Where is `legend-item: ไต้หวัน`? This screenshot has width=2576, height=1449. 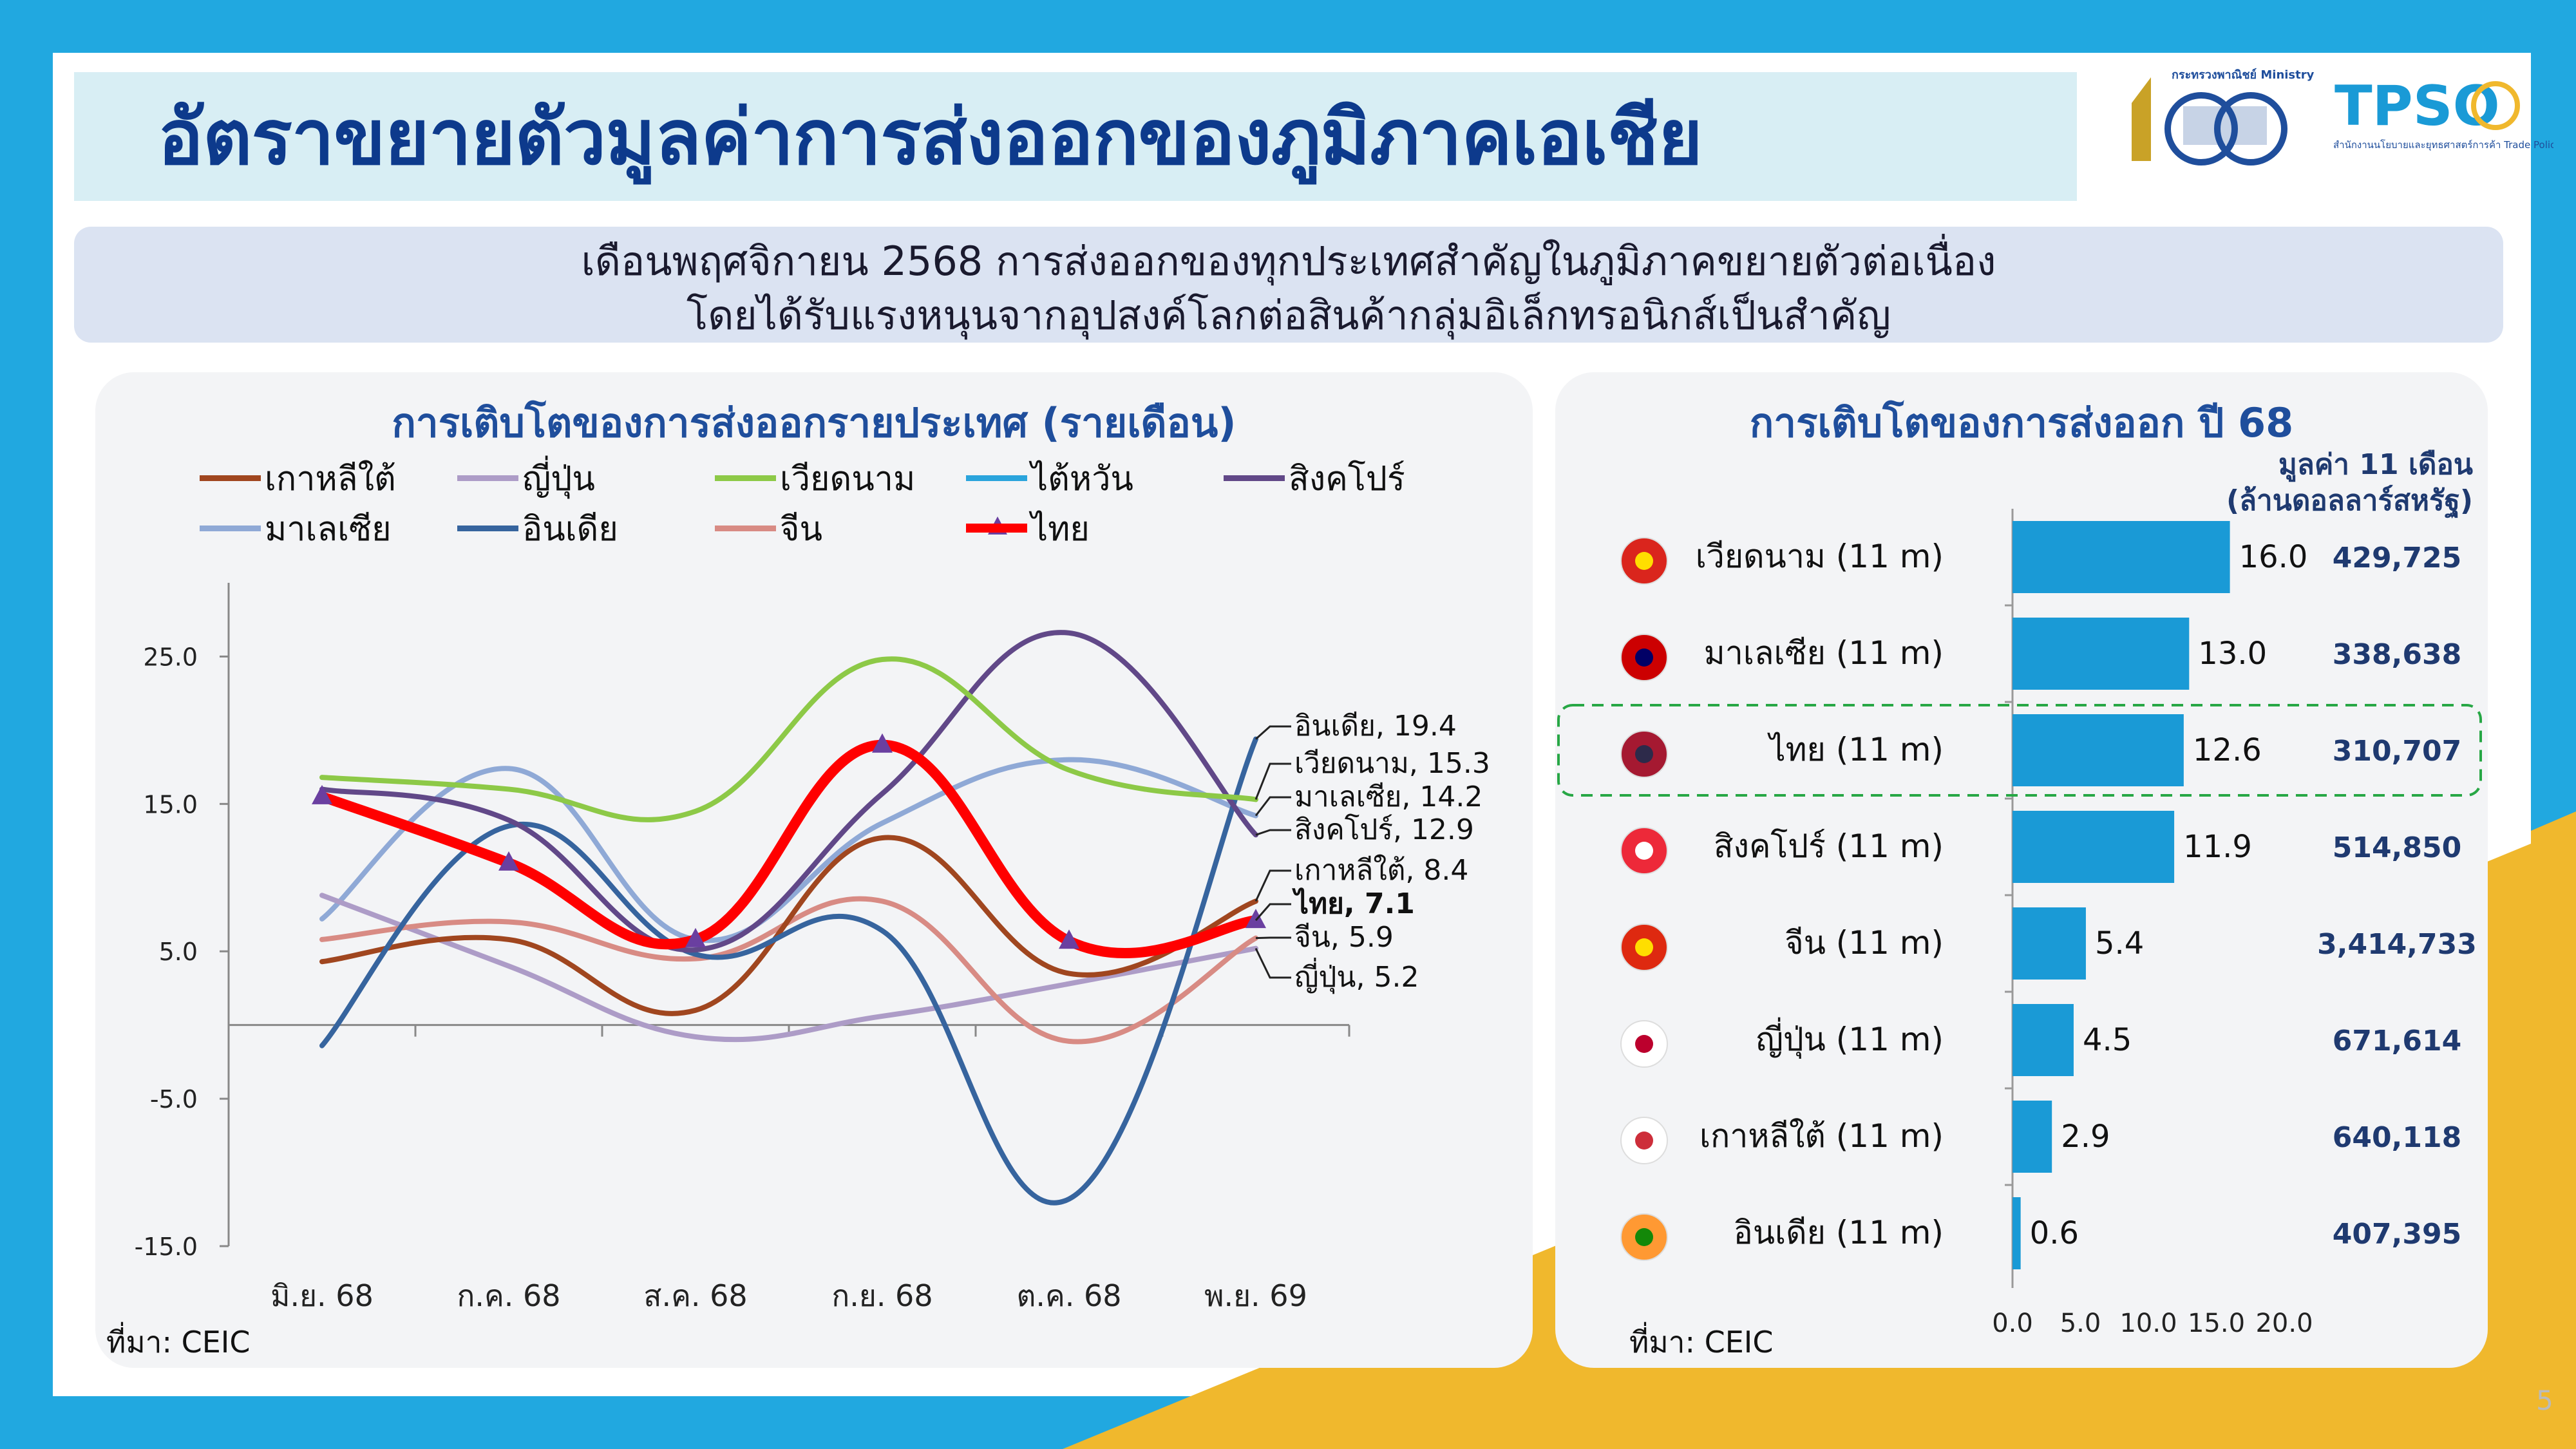
legend-item: ไต้หวัน is located at coordinates (1049, 479).